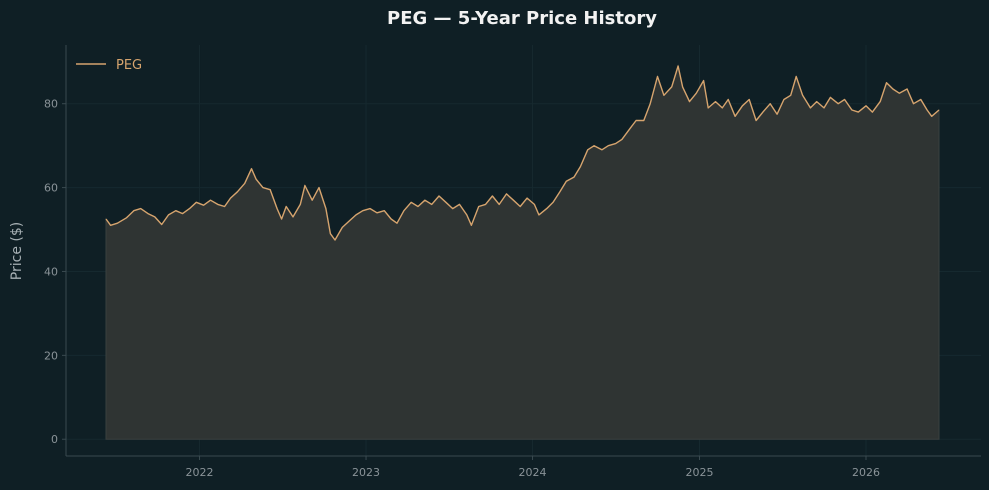 The width and height of the screenshot is (989, 490). Describe the element at coordinates (366, 472) in the screenshot. I see `x-tick-label: 2023` at that location.